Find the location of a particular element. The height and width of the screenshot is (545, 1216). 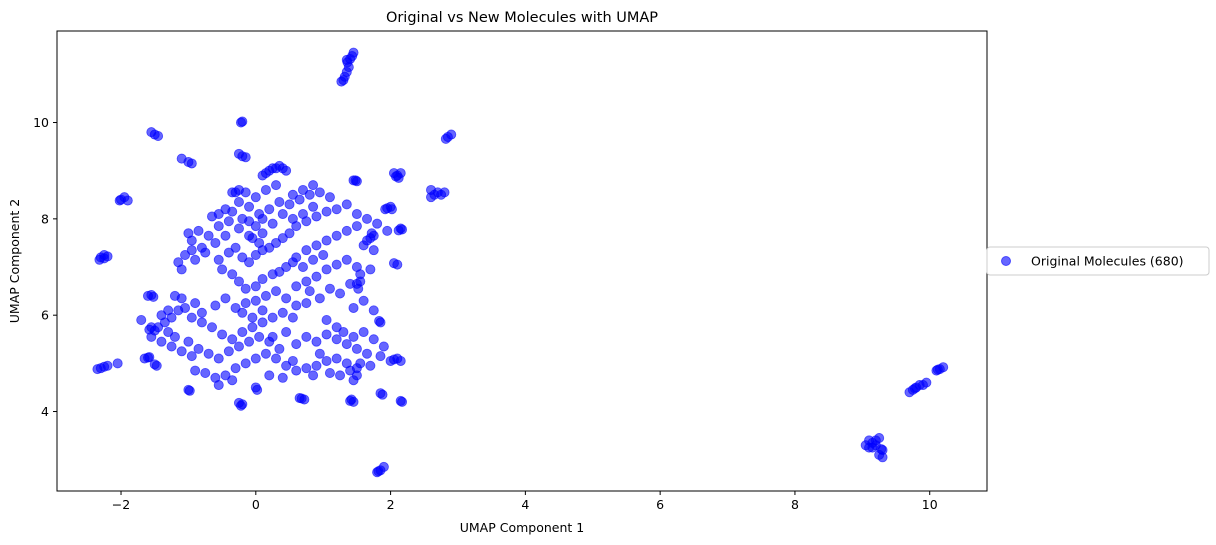

x-axis: −2 0 2 4 6 8 10 is located at coordinates (525, 501).